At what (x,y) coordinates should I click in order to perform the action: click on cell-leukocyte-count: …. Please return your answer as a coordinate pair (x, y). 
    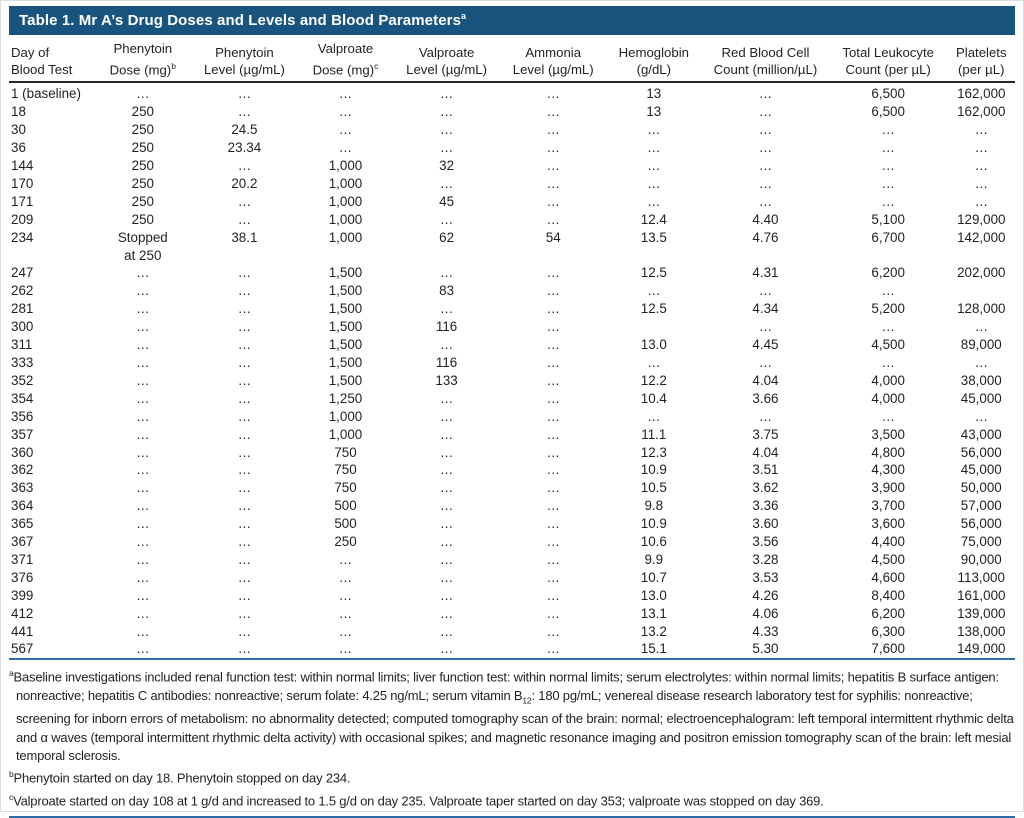
    Looking at the image, I should click on (888, 166).